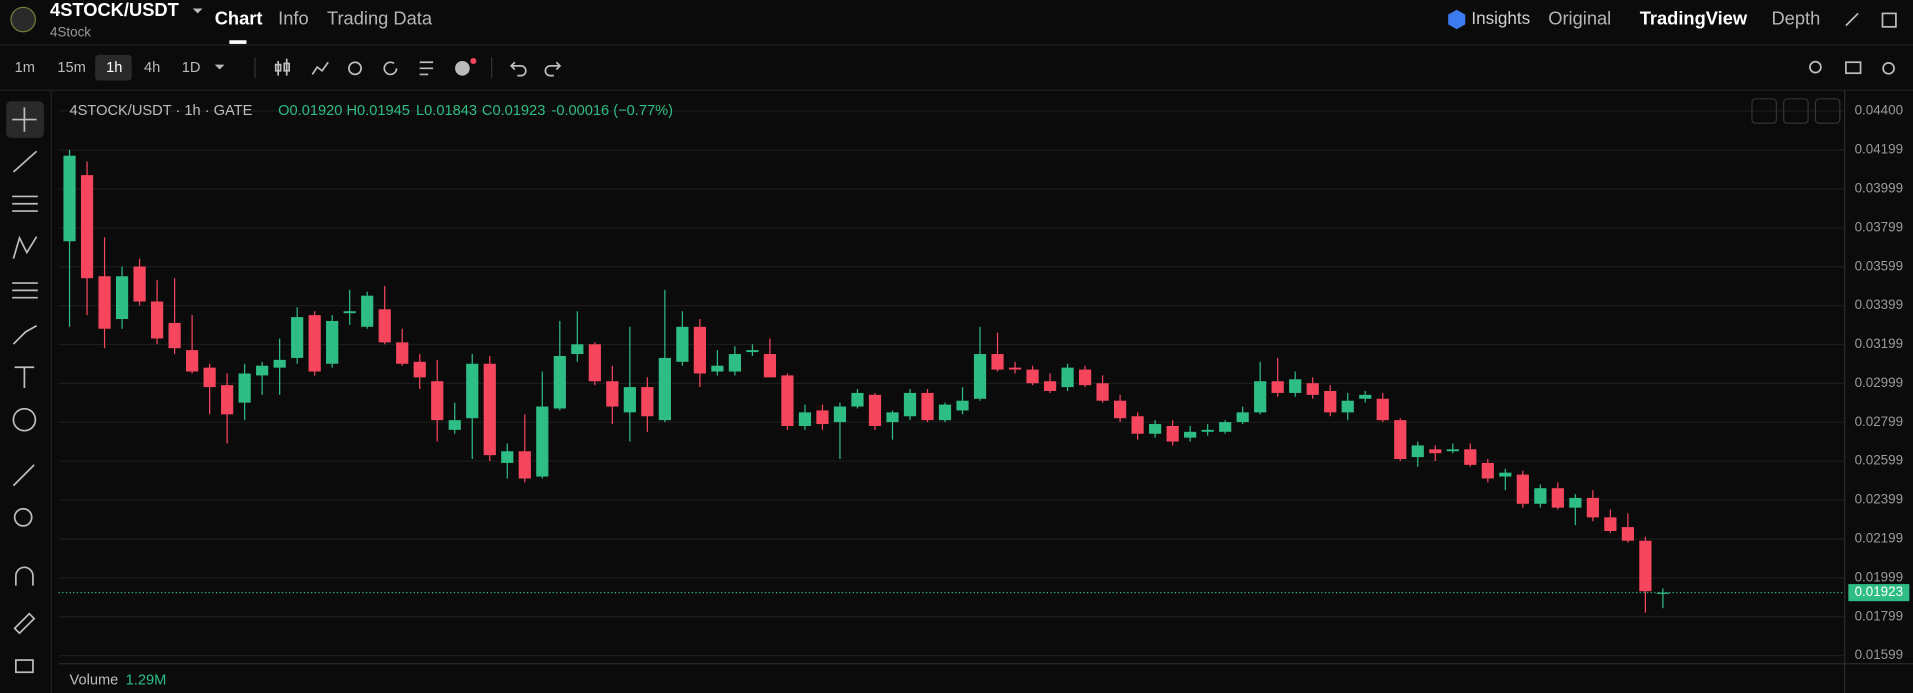 The width and height of the screenshot is (1913, 693). I want to click on view-link: TradingView, so click(1694, 17).